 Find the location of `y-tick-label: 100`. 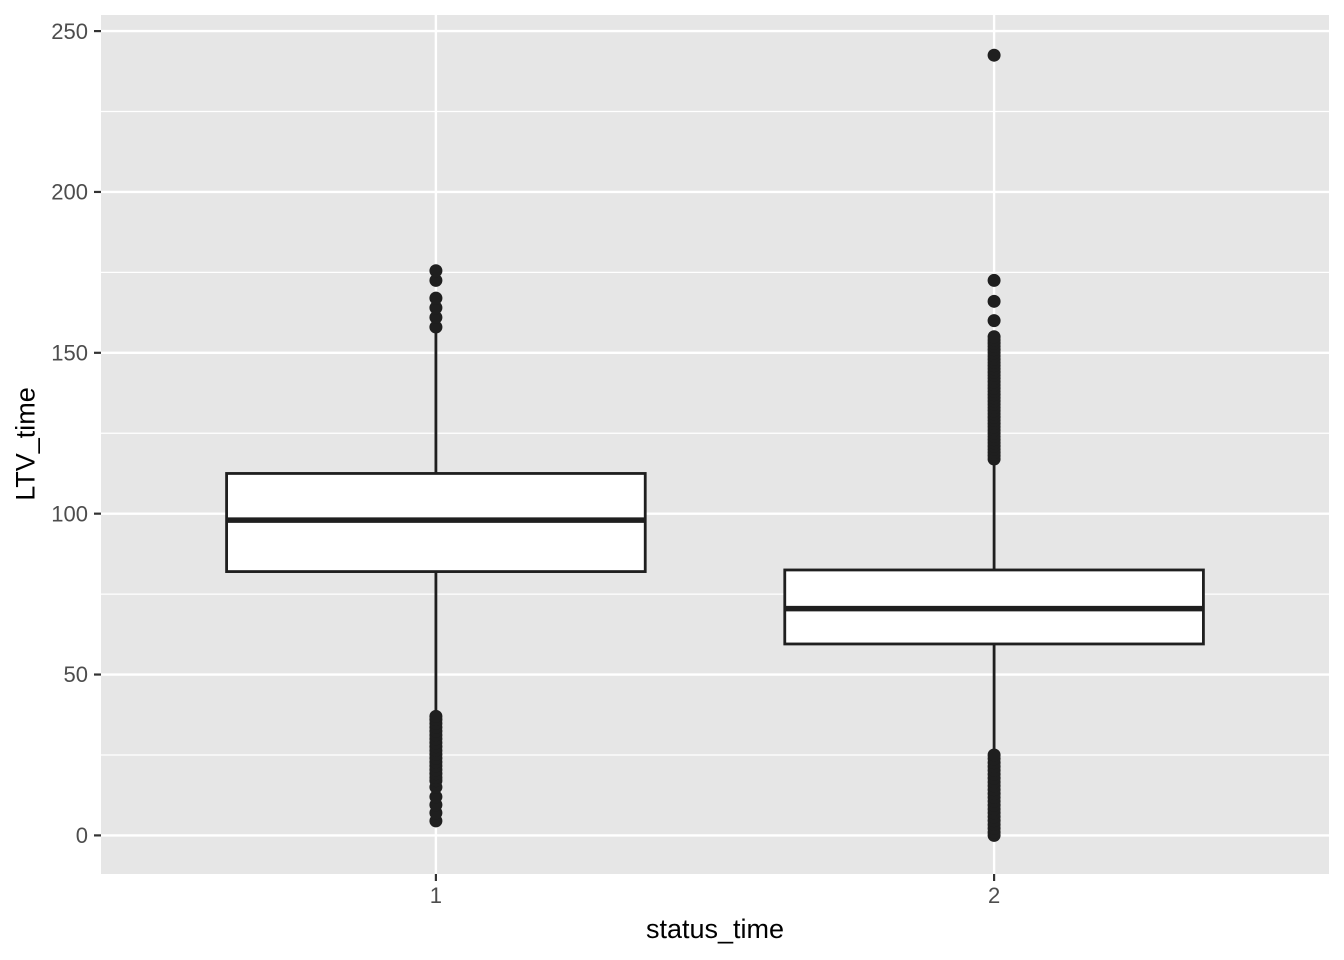

y-tick-label: 100 is located at coordinates (69, 513).